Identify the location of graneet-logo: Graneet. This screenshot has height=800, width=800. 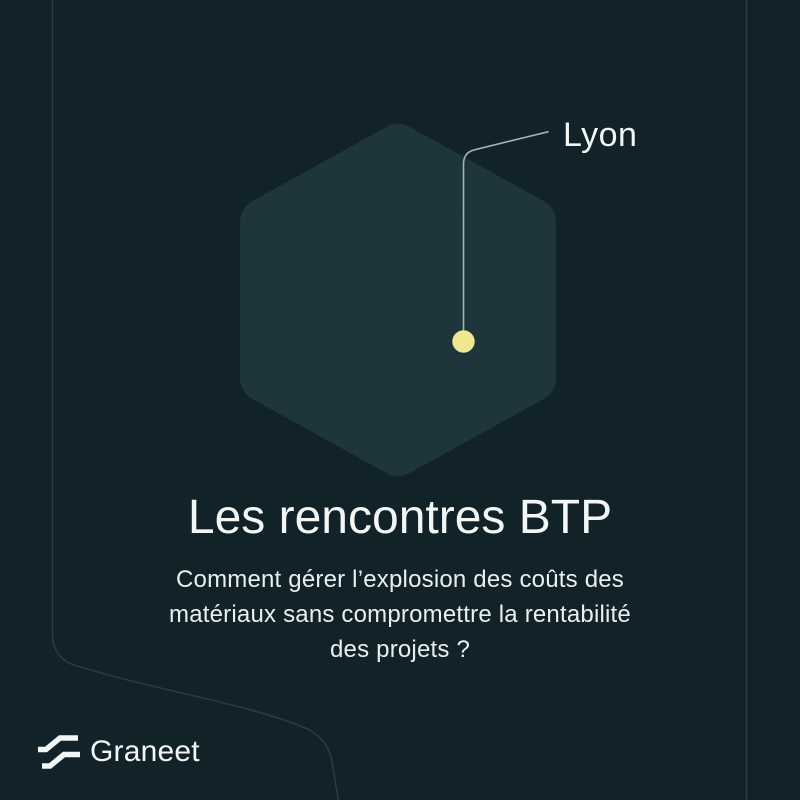
(119, 752).